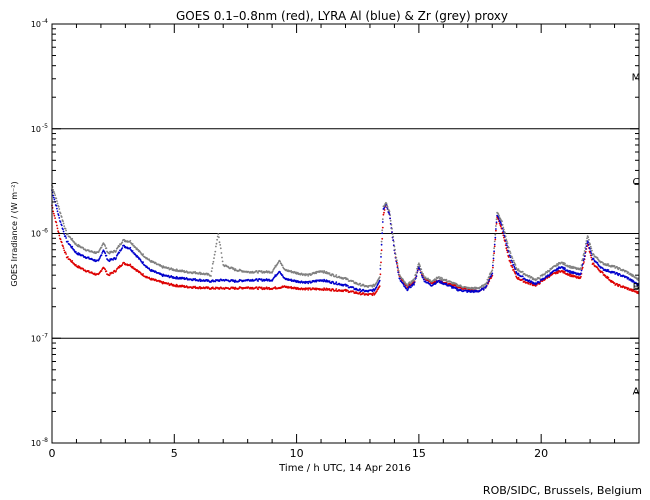  Describe the element at coordinates (636, 182) in the screenshot. I see `flare-class-label: C` at that location.